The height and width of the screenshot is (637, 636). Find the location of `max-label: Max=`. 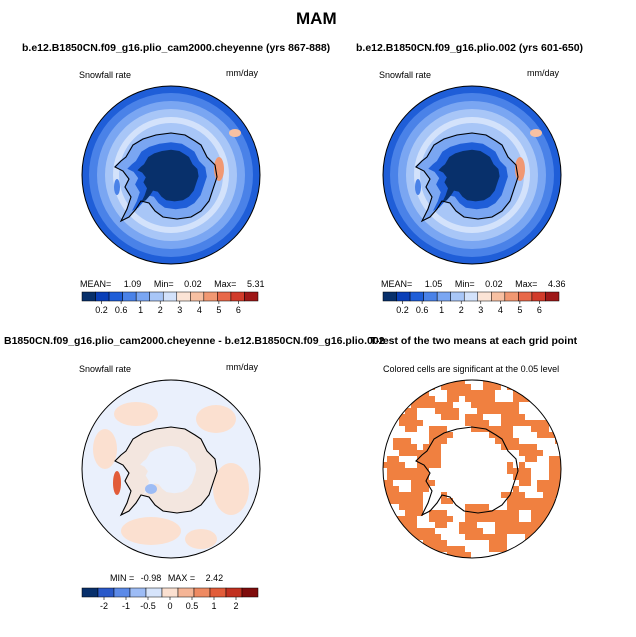

max-label: Max= is located at coordinates (526, 284).